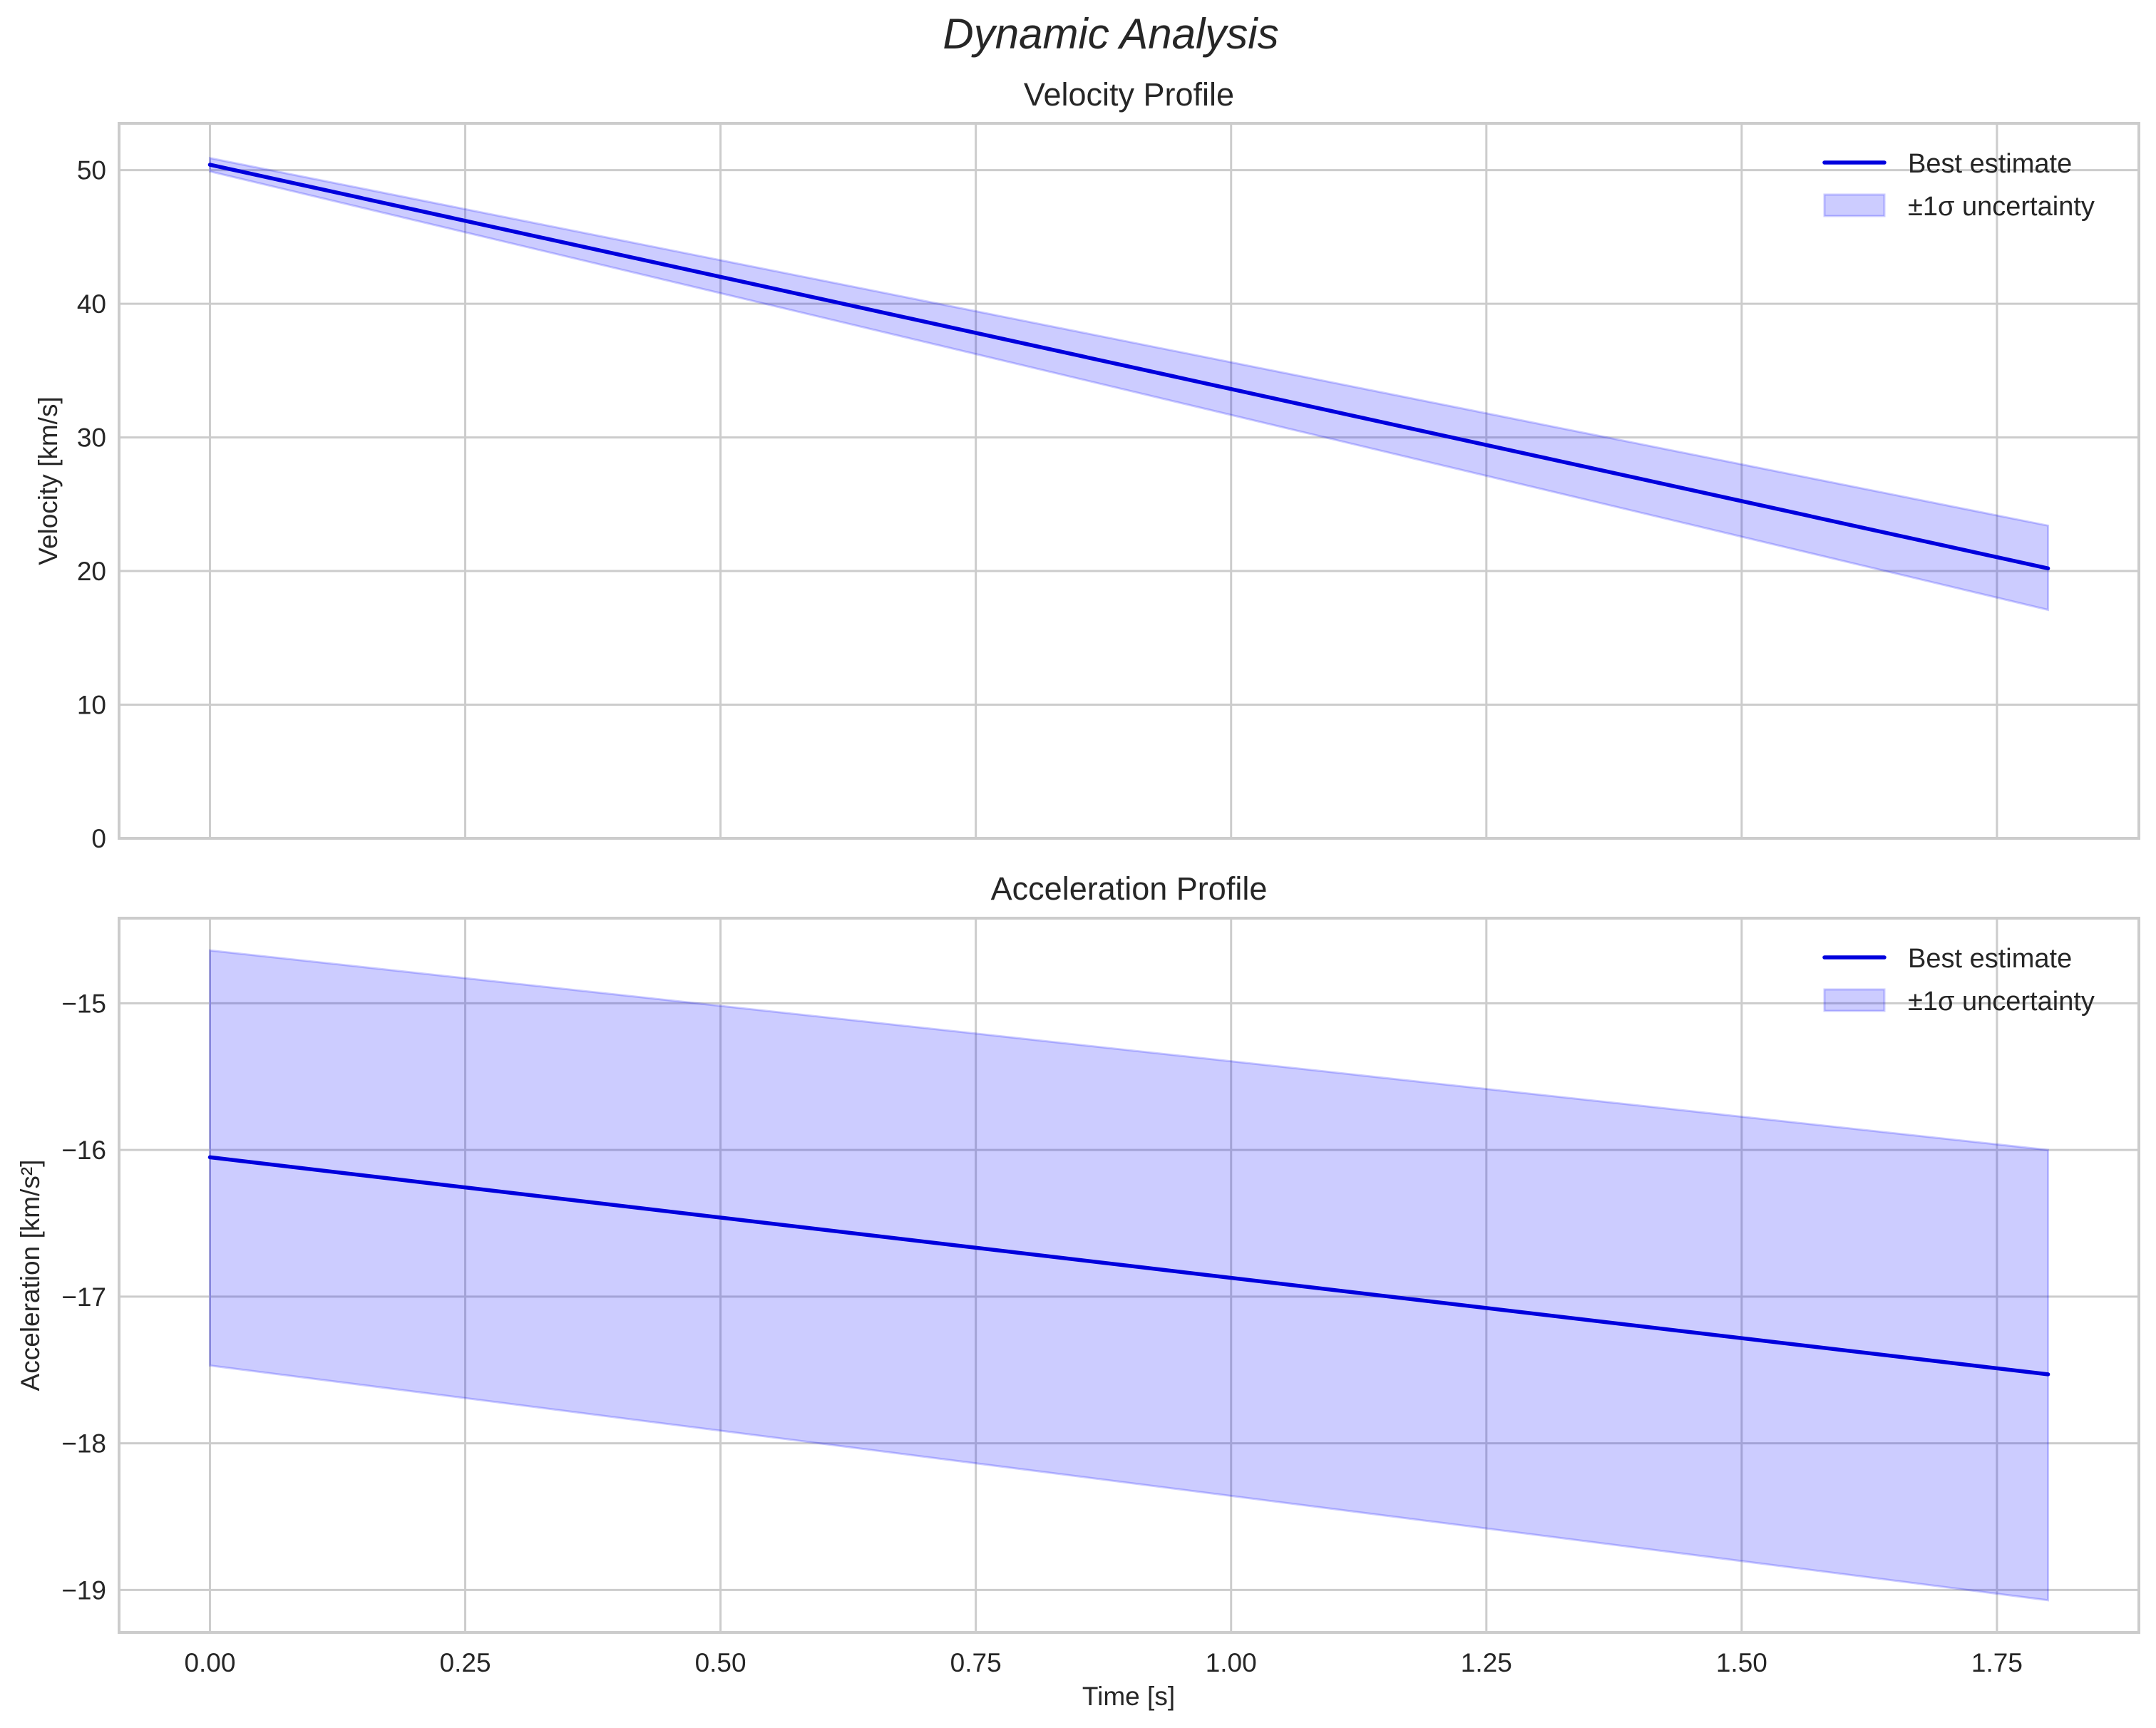 Image resolution: width=2156 pixels, height=1728 pixels. I want to click on x-axis-label: Time [s], so click(1128, 1696).